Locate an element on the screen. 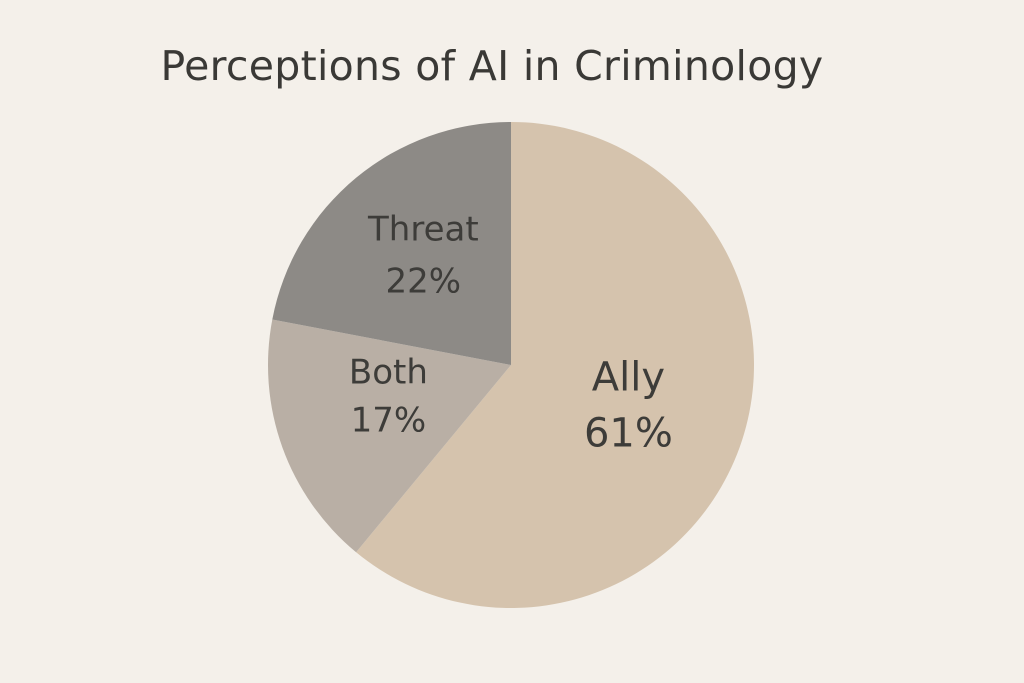 The image size is (1024, 683). pie-labels: Ally 61% Both 17% Threat 22% is located at coordinates (511, 333).